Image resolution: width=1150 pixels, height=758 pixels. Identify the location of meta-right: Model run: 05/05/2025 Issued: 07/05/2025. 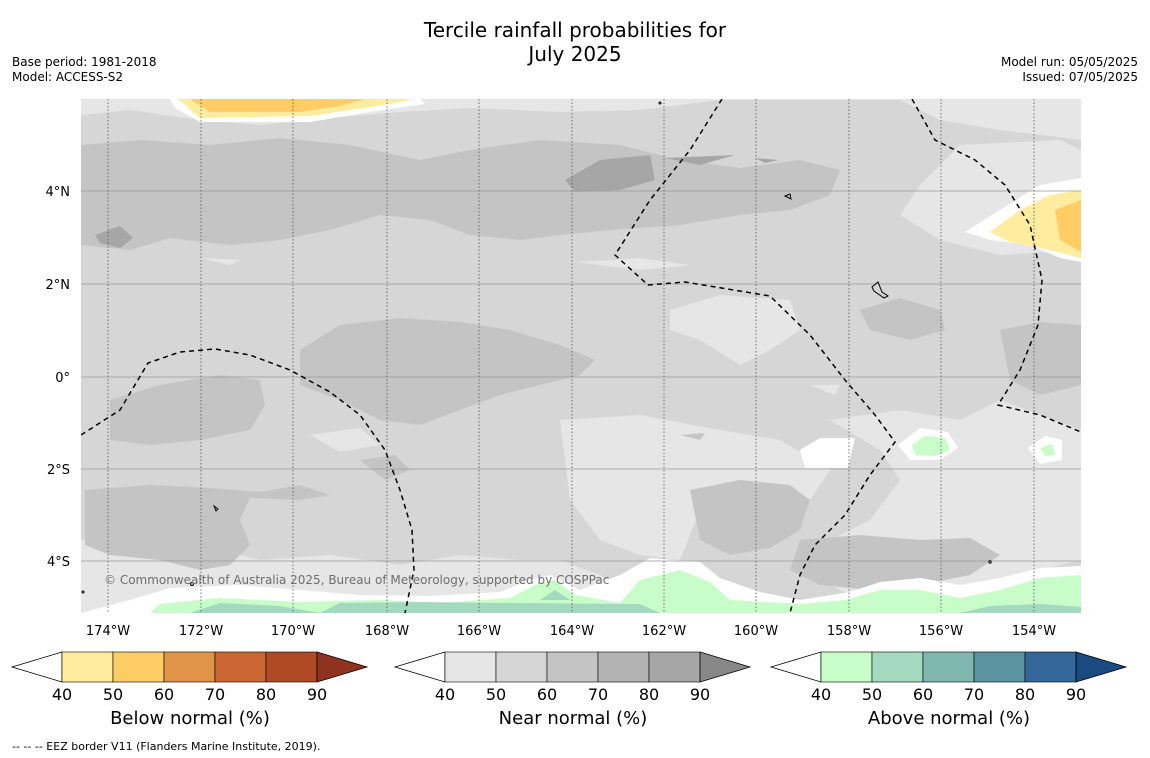
(1069, 70).